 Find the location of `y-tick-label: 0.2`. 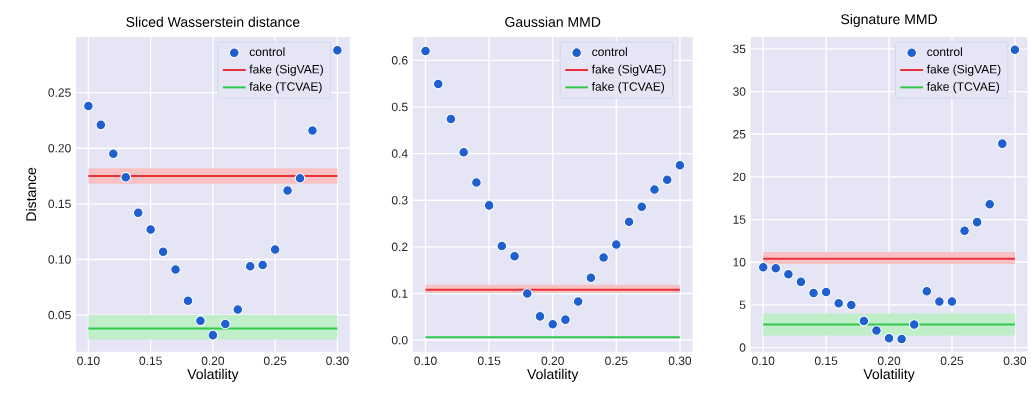

y-tick-label: 0.2 is located at coordinates (399, 247).